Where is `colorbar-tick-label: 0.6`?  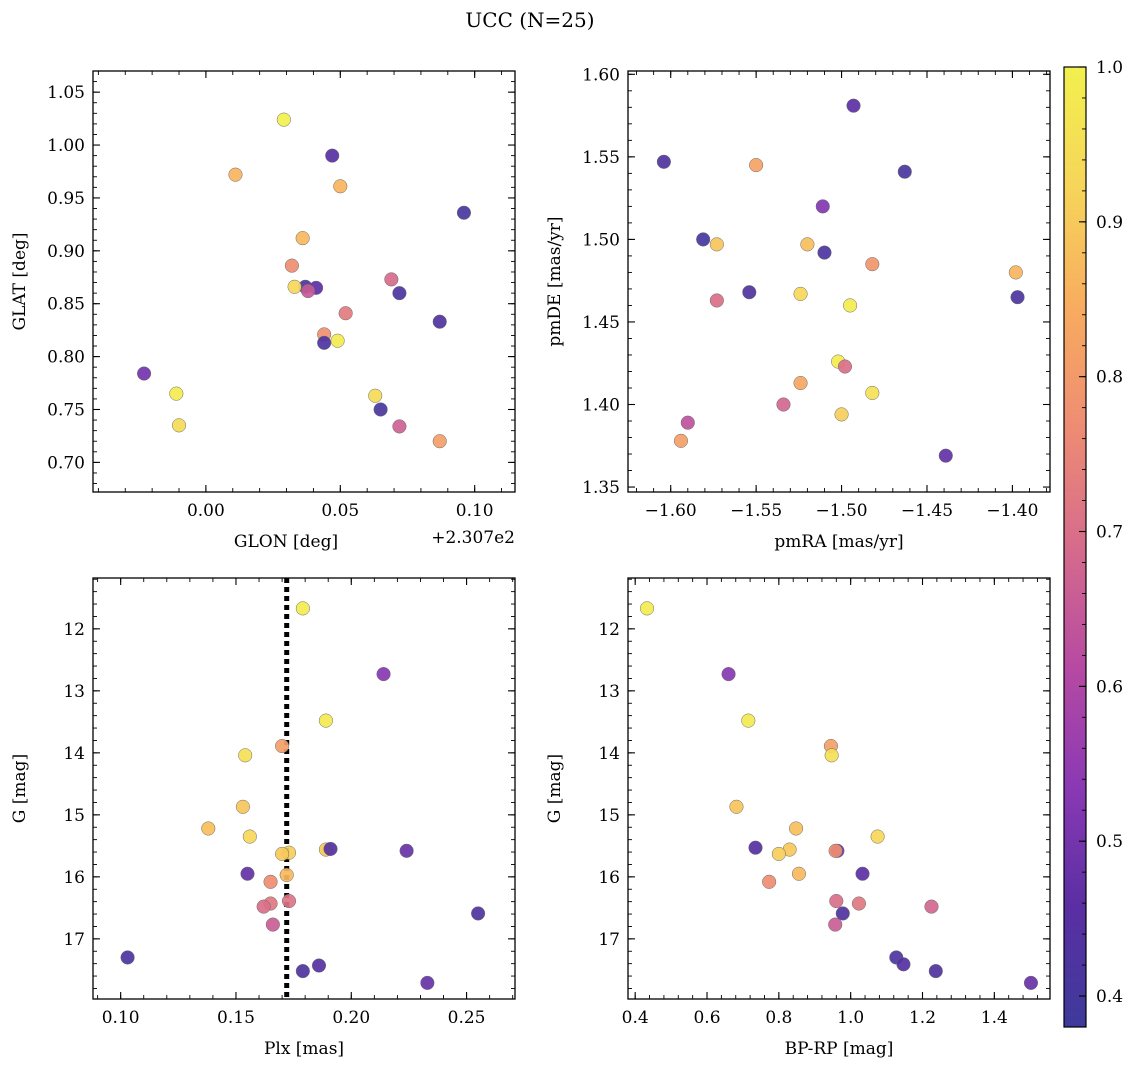
colorbar-tick-label: 0.6 is located at coordinates (1109, 687).